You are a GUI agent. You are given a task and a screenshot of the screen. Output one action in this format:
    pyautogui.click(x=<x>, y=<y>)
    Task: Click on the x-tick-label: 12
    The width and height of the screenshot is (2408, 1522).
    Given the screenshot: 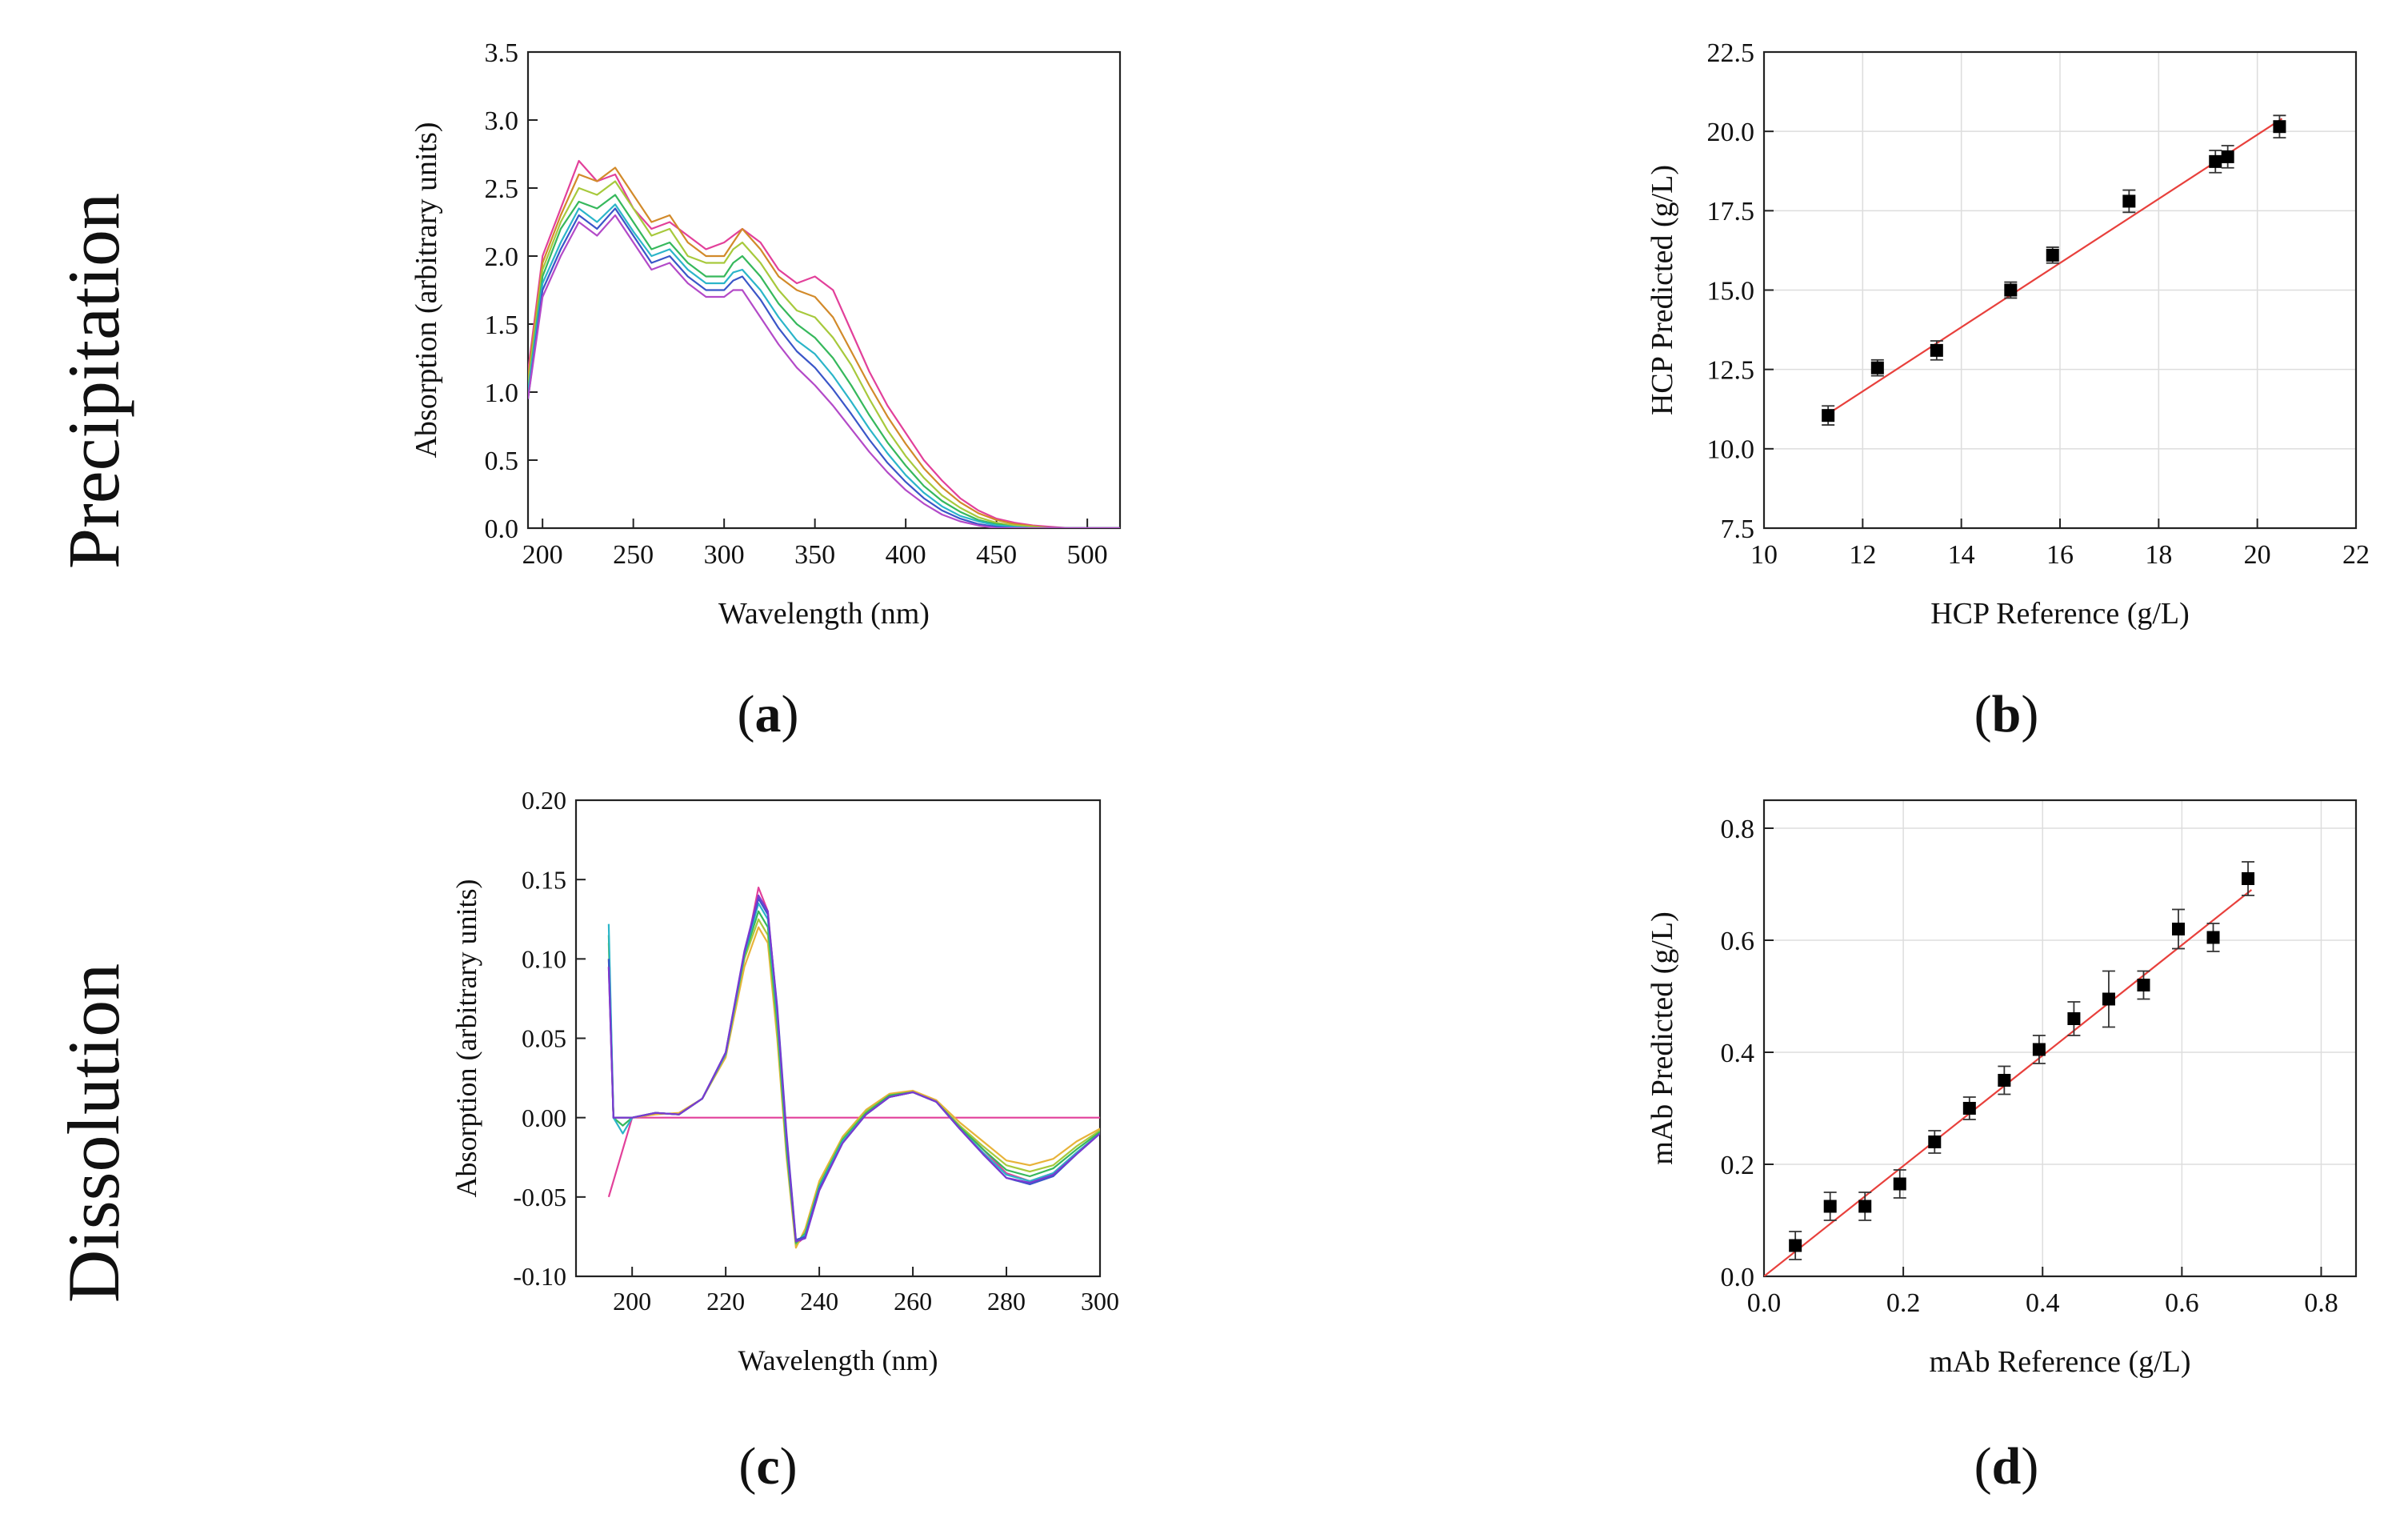 What is the action you would take?
    pyautogui.click(x=1862, y=555)
    